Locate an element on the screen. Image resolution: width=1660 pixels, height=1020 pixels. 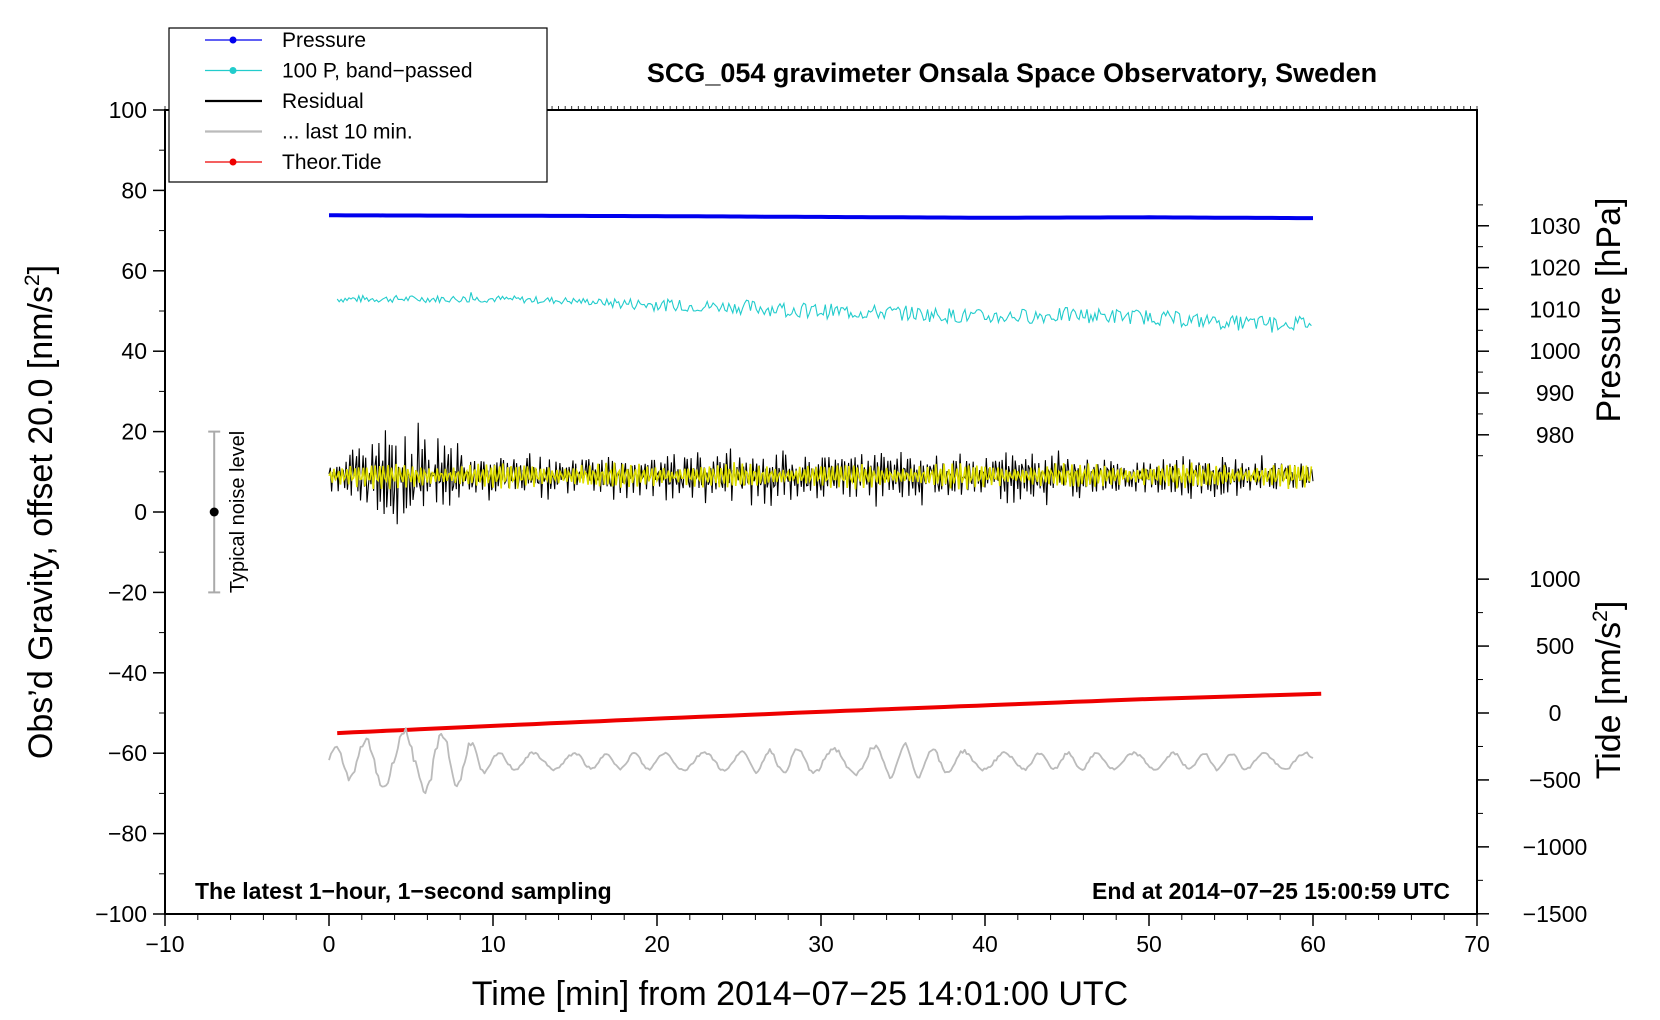
series-pressure-bandpassed is located at coordinates (824, 312).